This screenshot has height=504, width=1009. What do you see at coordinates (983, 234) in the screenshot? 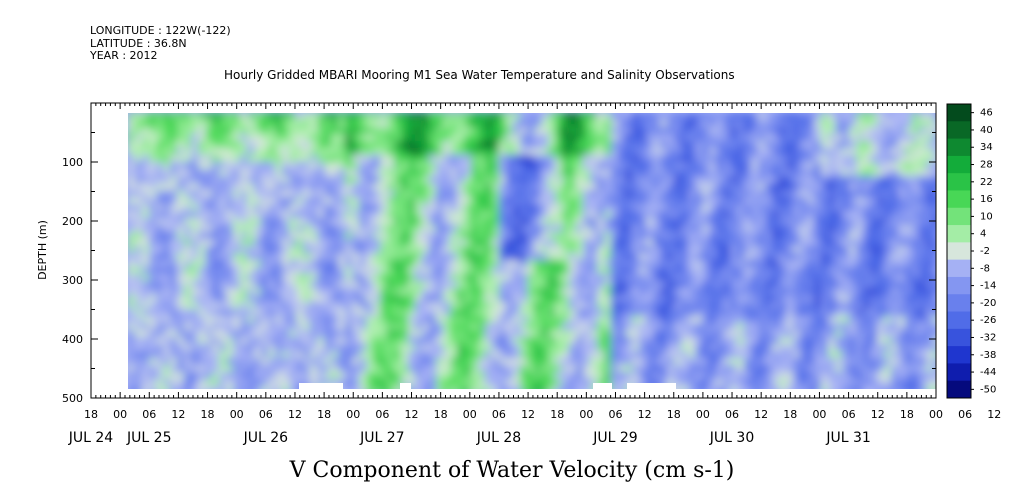
I see `colorbar-label: 4` at bounding box center [983, 234].